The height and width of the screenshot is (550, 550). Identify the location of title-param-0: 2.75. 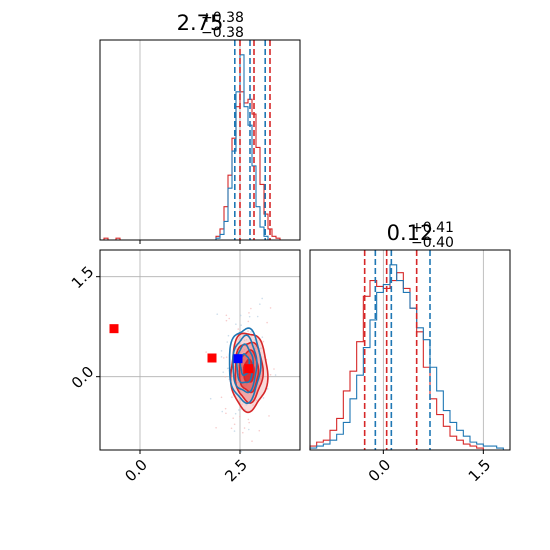
(200, 23).